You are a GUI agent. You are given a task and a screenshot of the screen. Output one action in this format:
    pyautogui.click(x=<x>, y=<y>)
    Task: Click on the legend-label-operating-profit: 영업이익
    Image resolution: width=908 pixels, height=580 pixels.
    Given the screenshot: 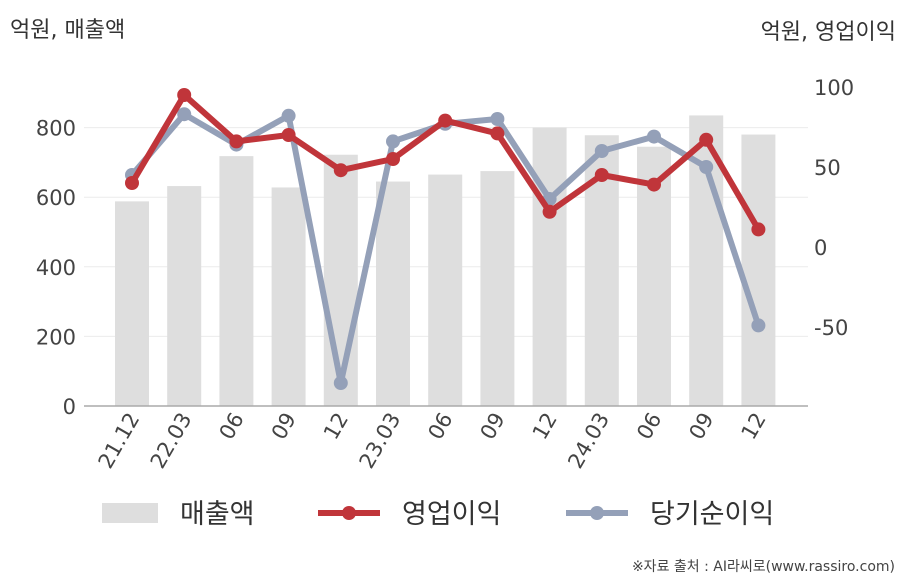 What is the action you would take?
    pyautogui.click(x=451, y=514)
    